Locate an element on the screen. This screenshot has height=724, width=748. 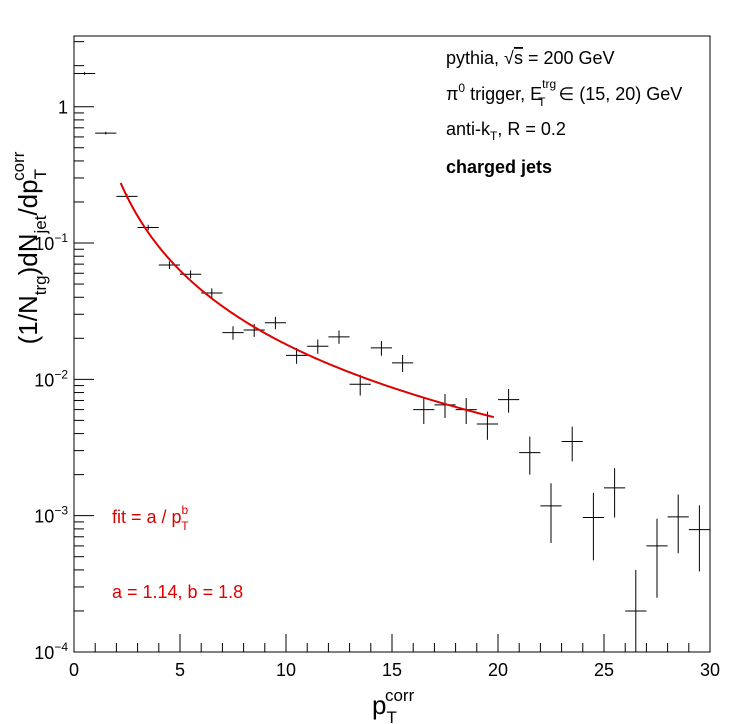
x-tick-label: 5 is located at coordinates (180, 670).